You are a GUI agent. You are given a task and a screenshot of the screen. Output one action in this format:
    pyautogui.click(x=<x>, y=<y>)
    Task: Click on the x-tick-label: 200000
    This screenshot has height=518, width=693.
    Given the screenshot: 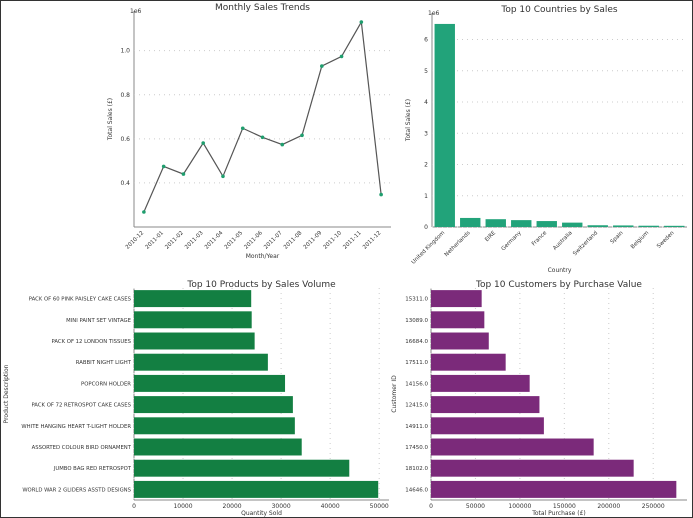 What is the action you would take?
    pyautogui.click(x=608, y=506)
    